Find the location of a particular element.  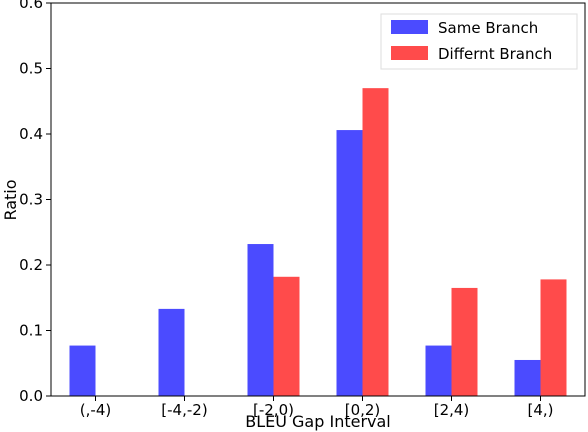

x-tick-label: (,-4) is located at coordinates (95, 410).